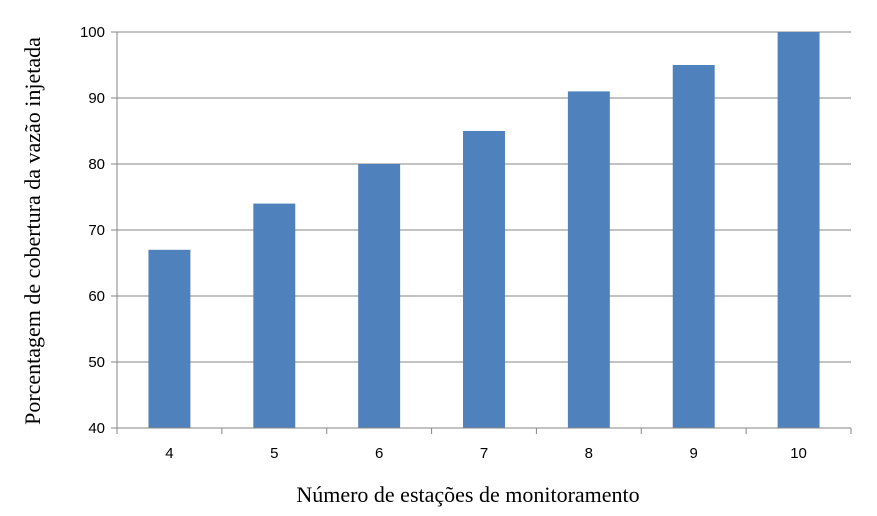 The image size is (877, 516). Describe the element at coordinates (694, 453) in the screenshot. I see `x-tick-label: 9` at that location.